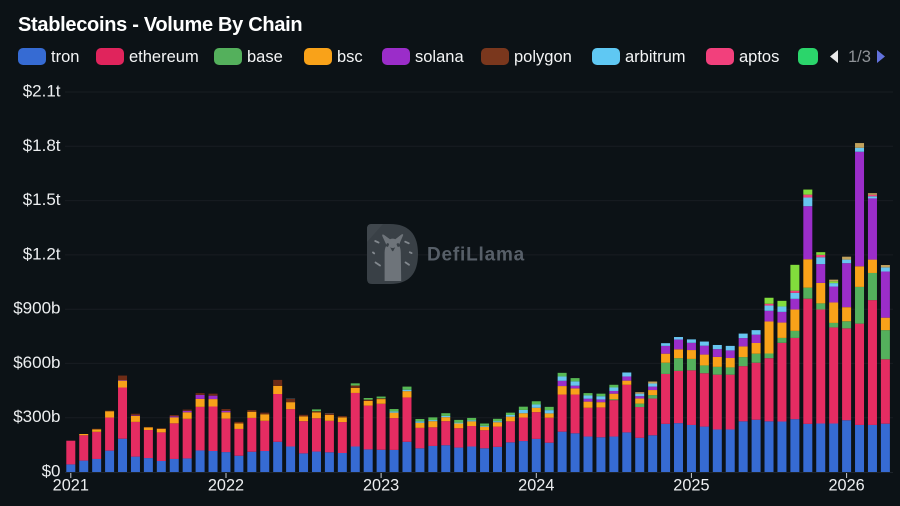 The image size is (900, 506). What do you see at coordinates (51, 471) in the screenshot?
I see `svg-text: $0` at bounding box center [51, 471].